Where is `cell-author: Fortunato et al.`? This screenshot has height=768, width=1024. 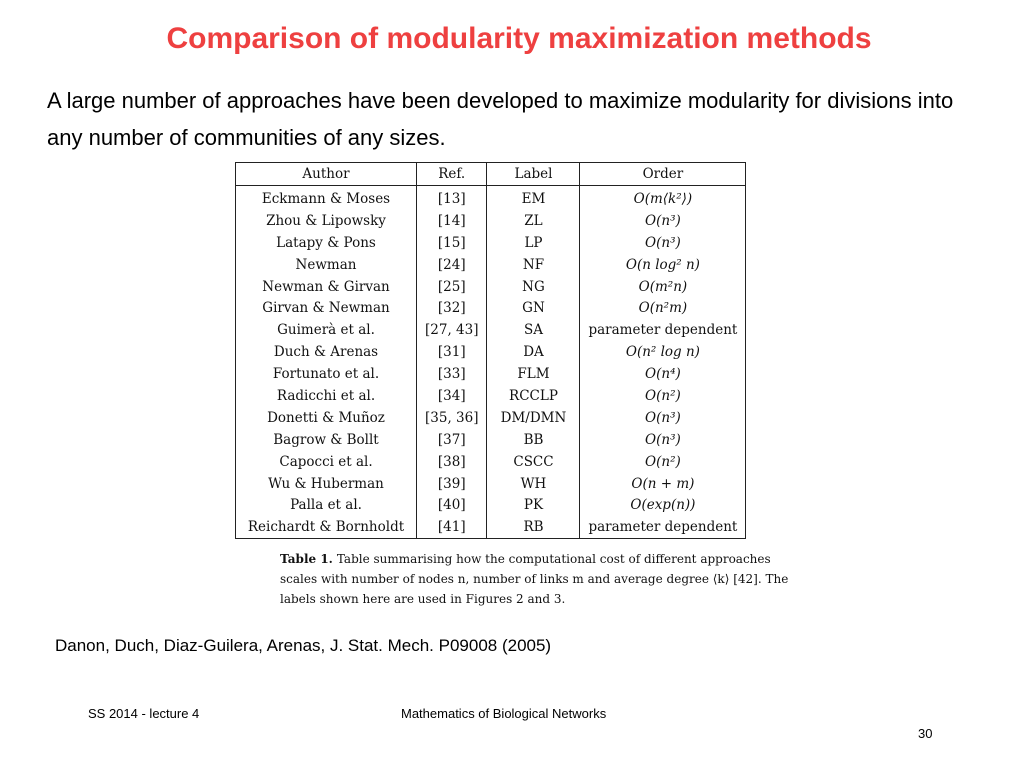 cell-author: Fortunato et al. is located at coordinates (326, 374).